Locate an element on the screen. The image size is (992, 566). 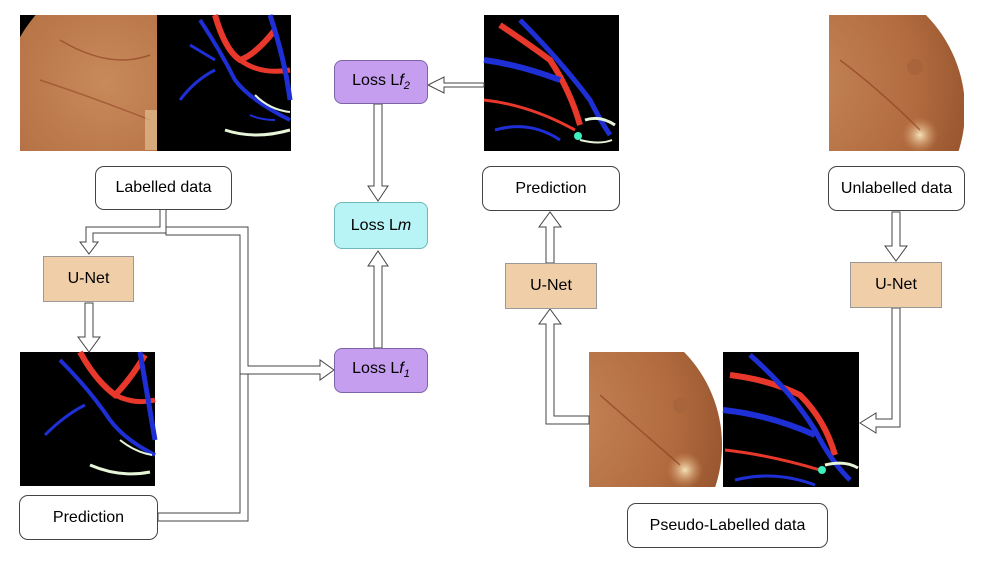
middle-unet-label: U-Net is located at coordinates (551, 285).